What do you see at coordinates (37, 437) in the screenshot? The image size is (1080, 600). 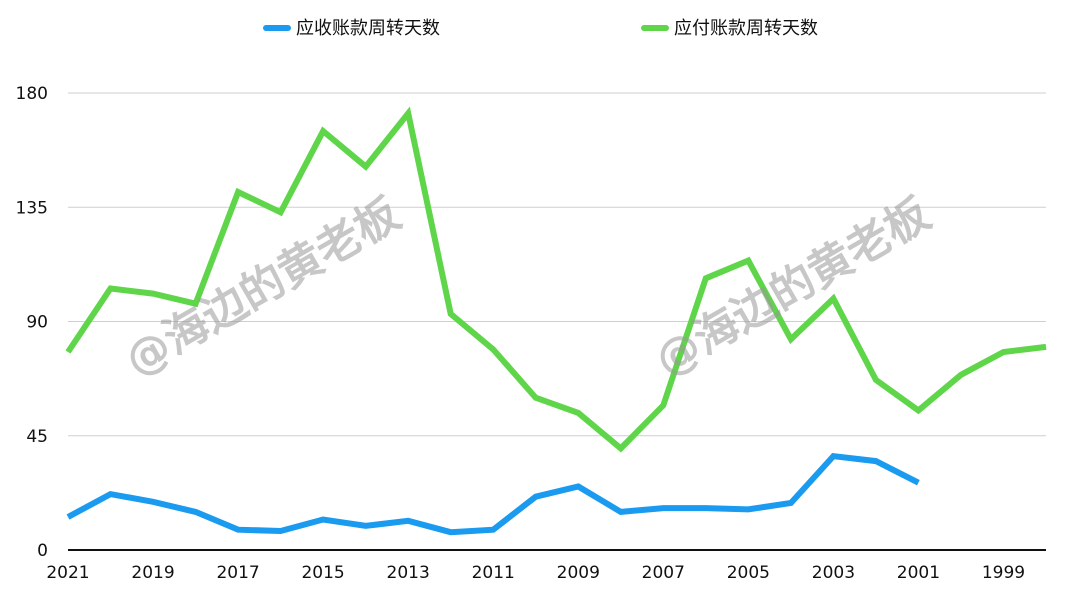 I see `y-tick-label-1: 45` at bounding box center [37, 437].